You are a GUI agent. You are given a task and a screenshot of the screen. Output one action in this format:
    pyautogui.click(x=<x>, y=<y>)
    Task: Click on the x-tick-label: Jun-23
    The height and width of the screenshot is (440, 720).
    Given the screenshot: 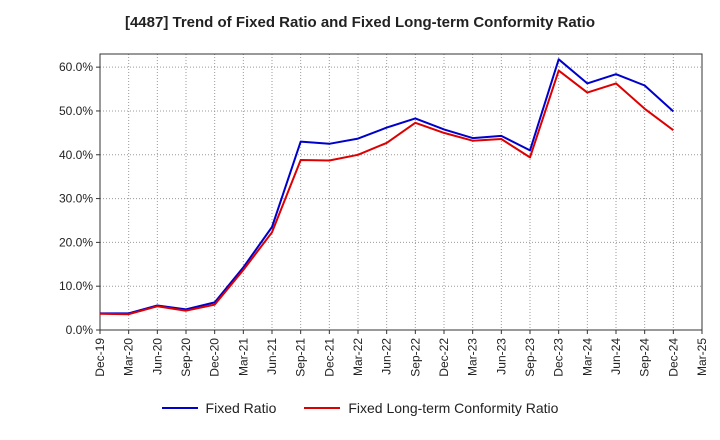 What is the action you would take?
    pyautogui.click(x=501, y=356)
    